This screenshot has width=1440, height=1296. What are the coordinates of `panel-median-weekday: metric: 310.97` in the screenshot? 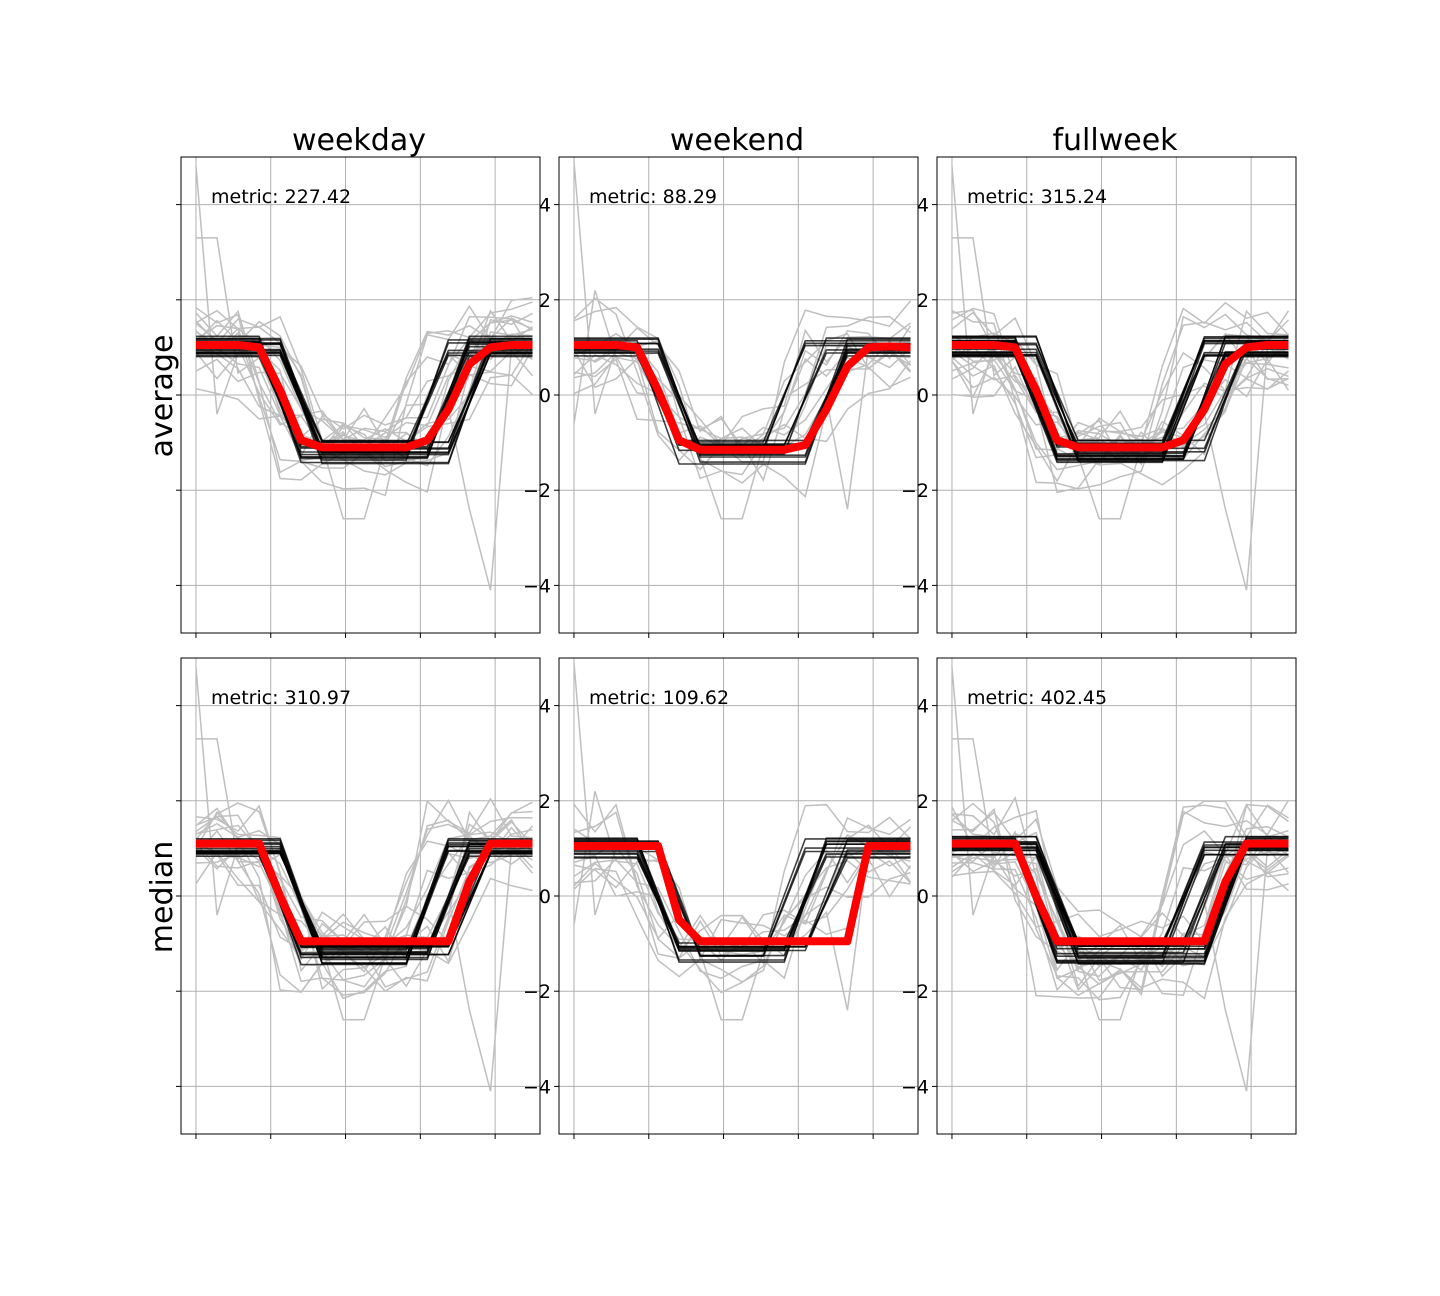 It's located at (358, 898).